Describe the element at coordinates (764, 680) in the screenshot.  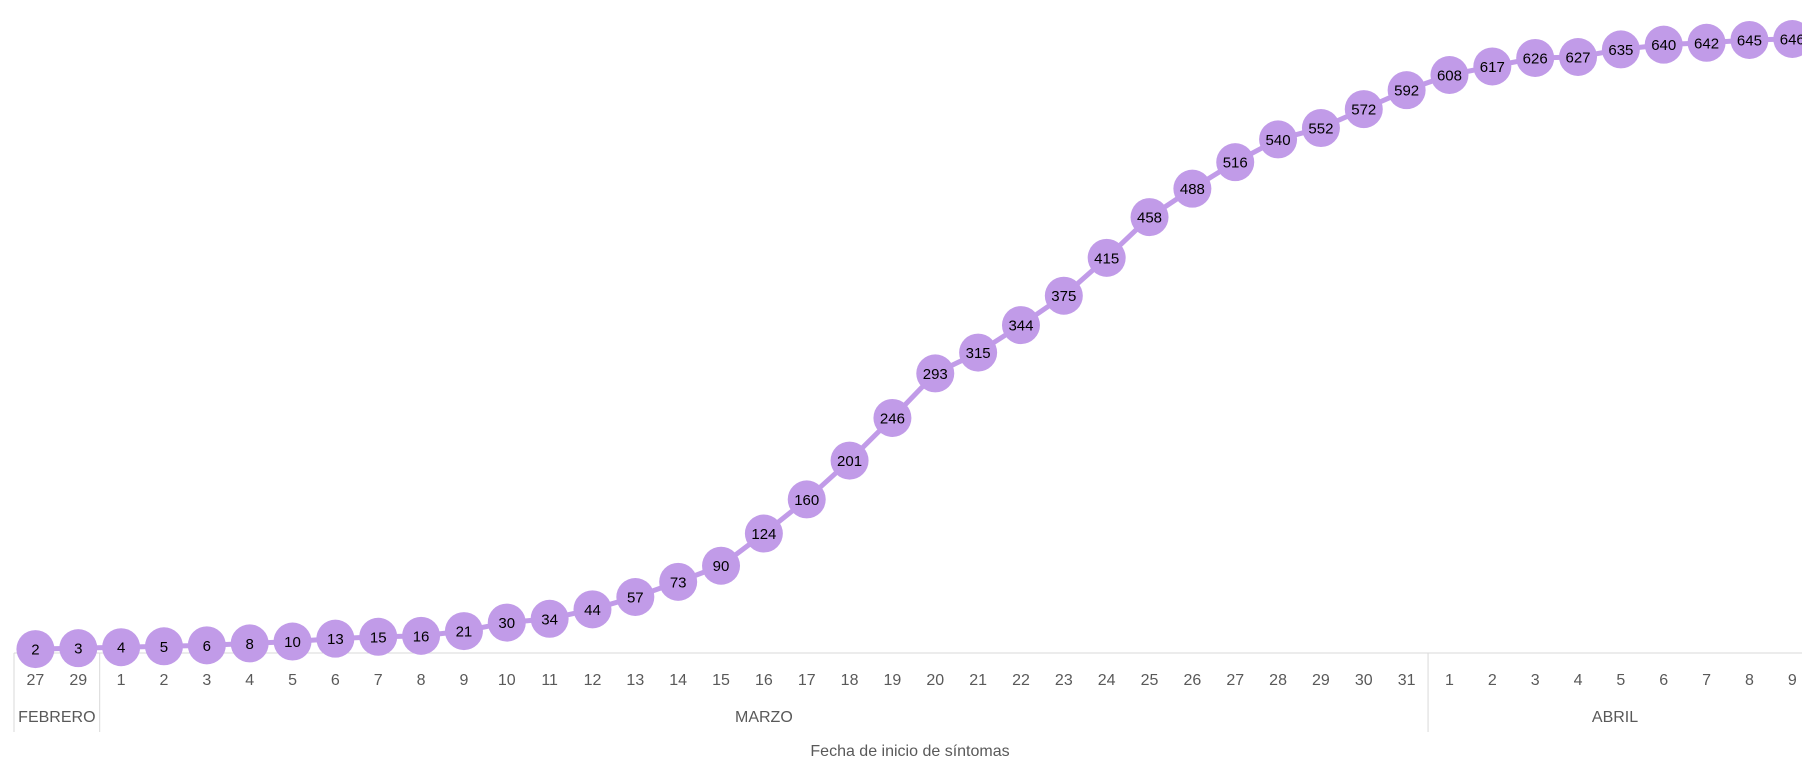
I see `x-tick-label: 16` at that location.